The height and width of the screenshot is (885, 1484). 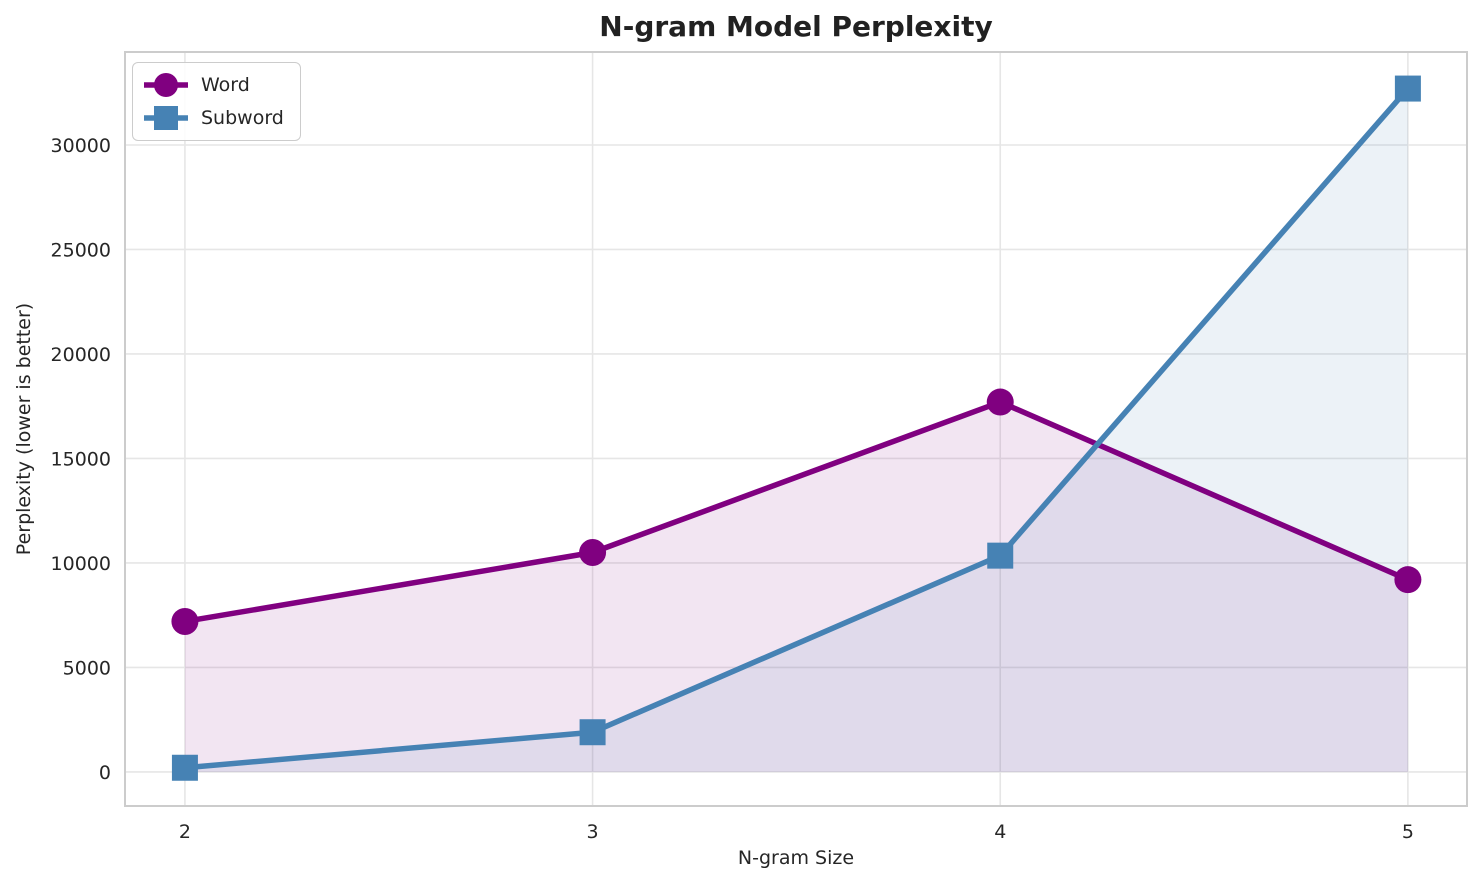 I want to click on y-tick-label: 30000, so click(x=81, y=146).